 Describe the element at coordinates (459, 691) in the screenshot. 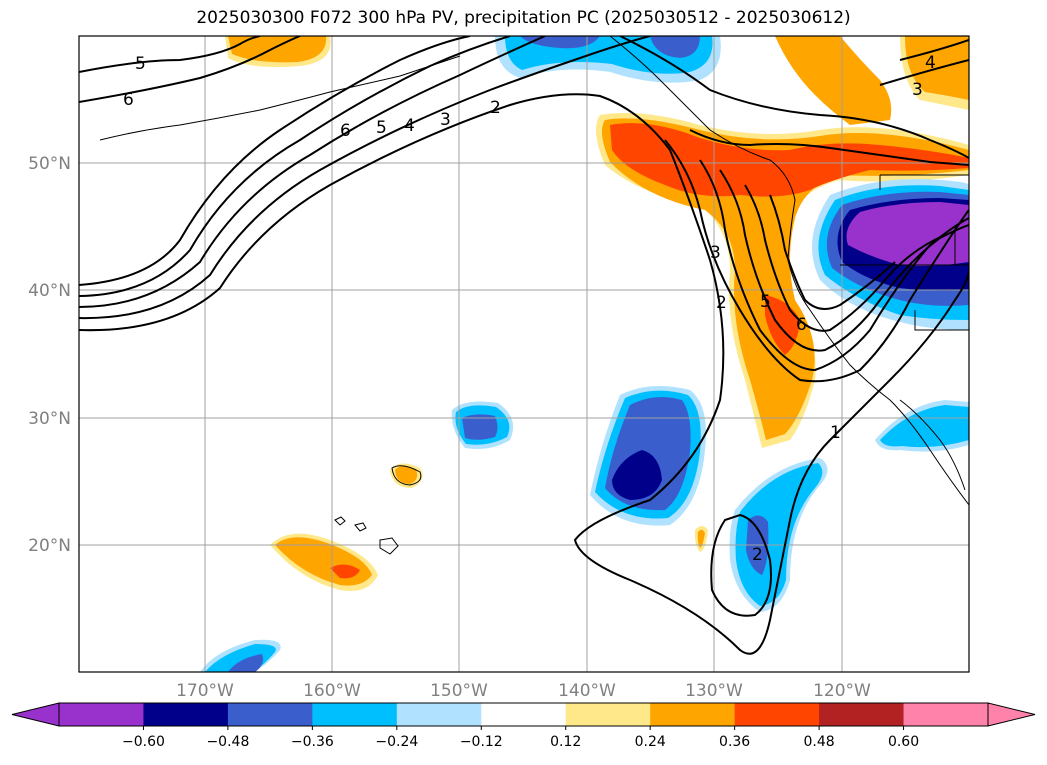

I see `lon-label-150w: 150°W` at that location.